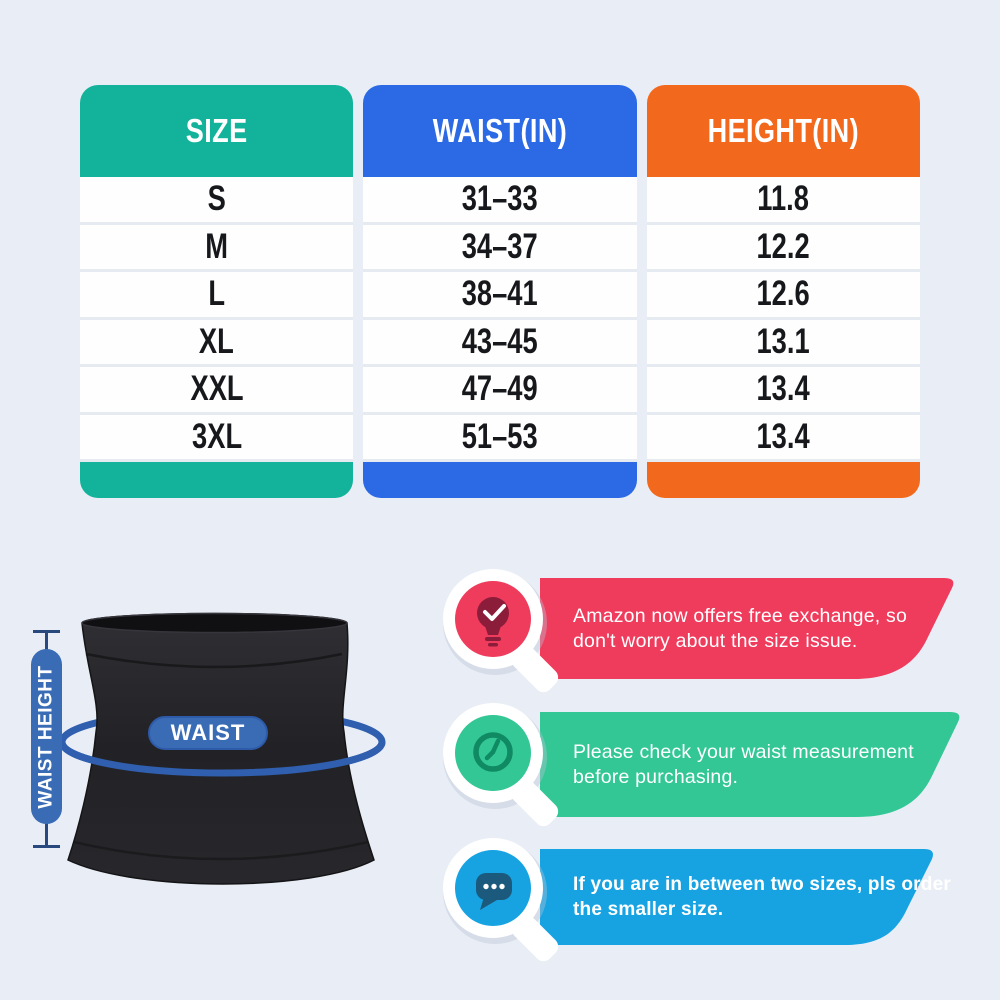 The width and height of the screenshot is (1000, 1000). What do you see at coordinates (656, 776) in the screenshot?
I see `tip-line-2: before purchasing.` at bounding box center [656, 776].